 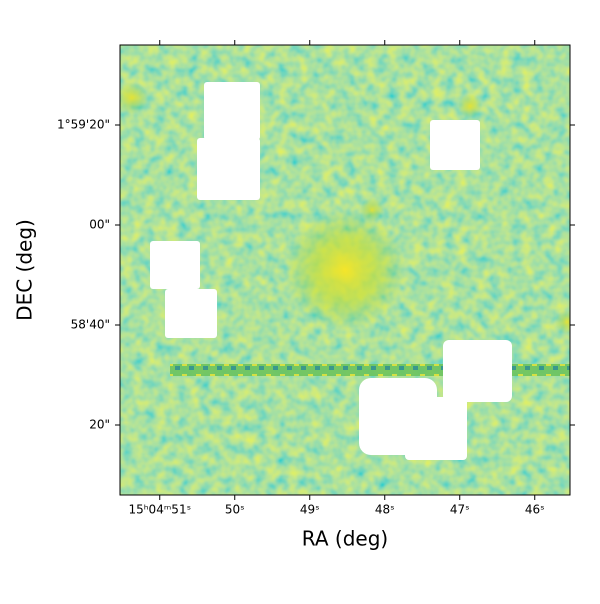 I want to click on x-tick-label: 50ˢ, so click(x=235, y=510).